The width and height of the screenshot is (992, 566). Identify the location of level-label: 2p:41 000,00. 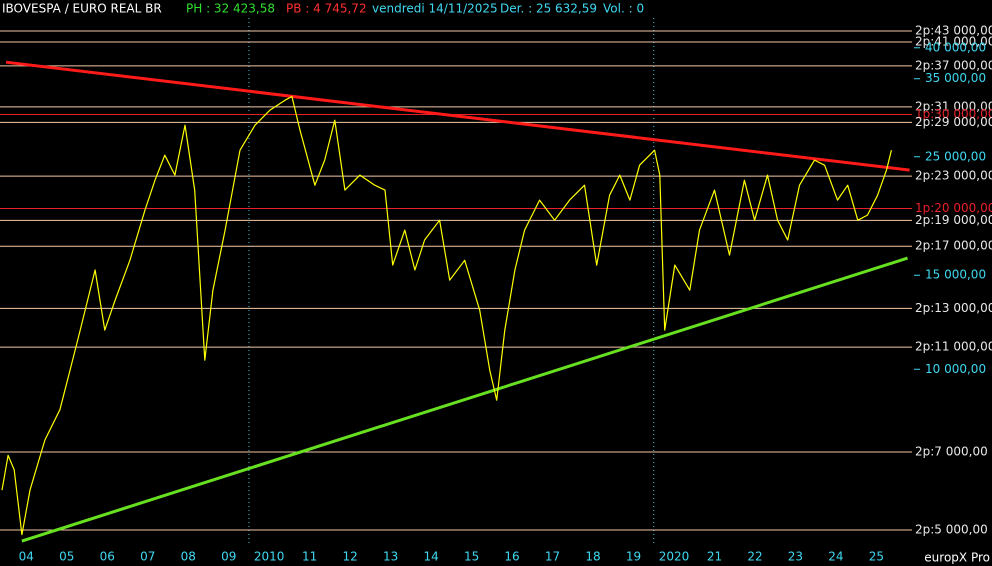
(953, 42).